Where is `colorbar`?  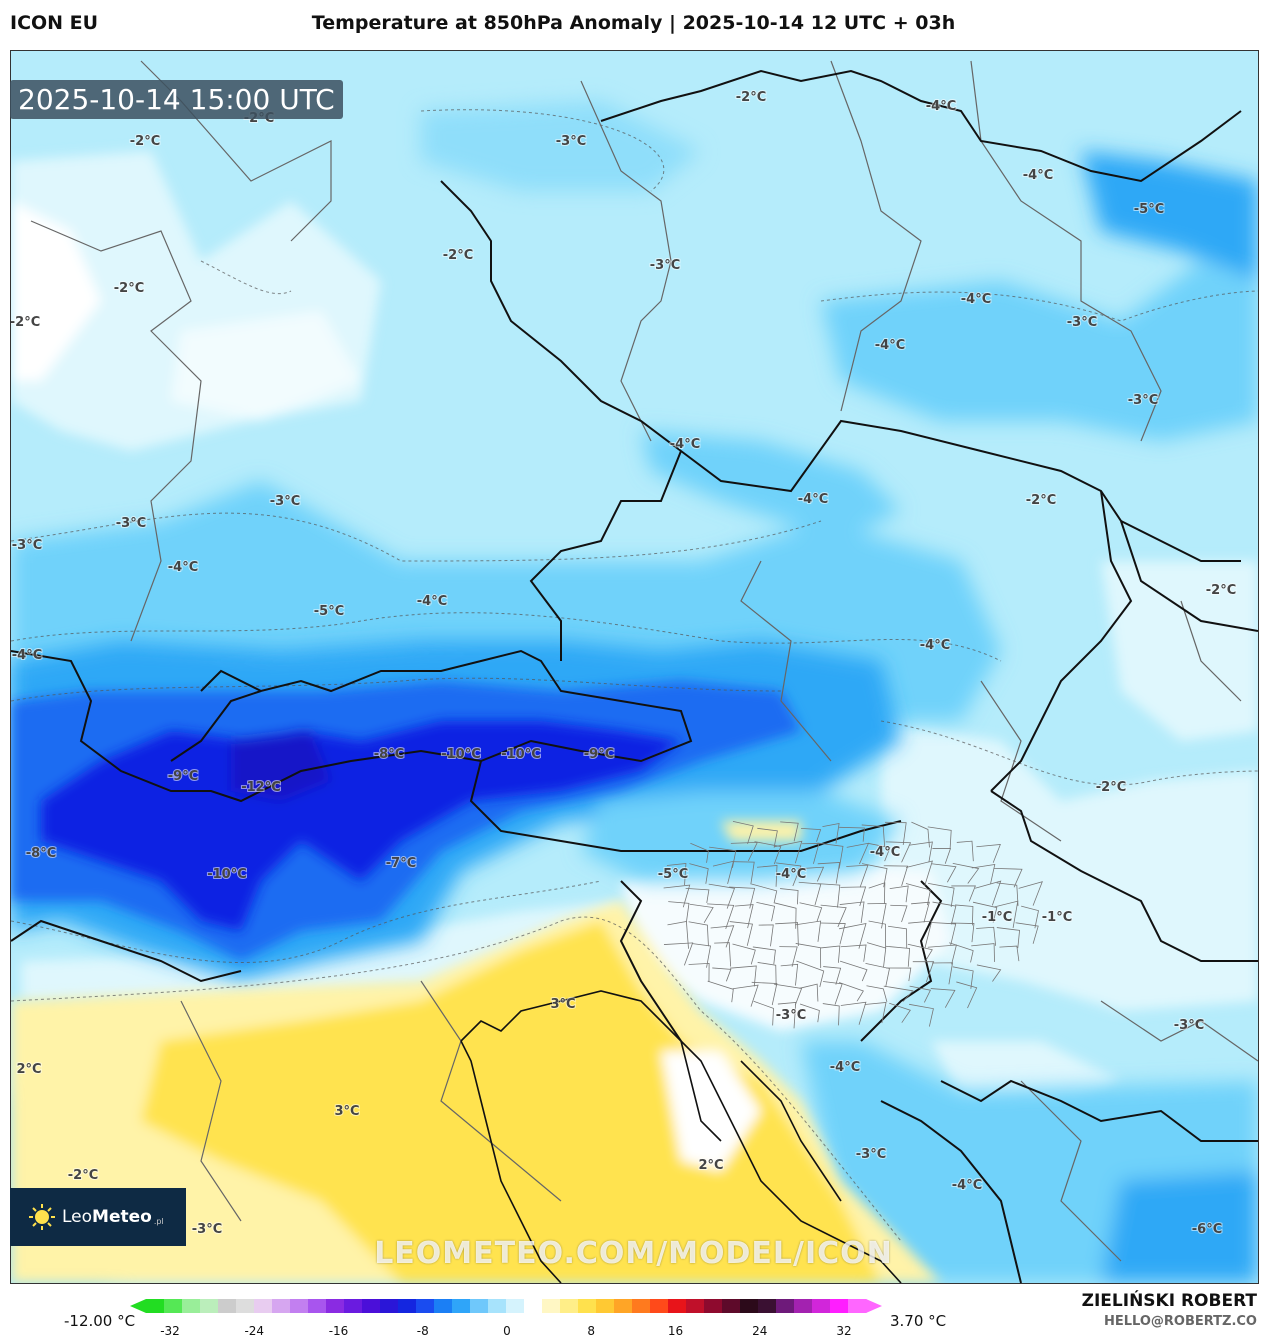
colorbar is located at coordinates (506, 1306).